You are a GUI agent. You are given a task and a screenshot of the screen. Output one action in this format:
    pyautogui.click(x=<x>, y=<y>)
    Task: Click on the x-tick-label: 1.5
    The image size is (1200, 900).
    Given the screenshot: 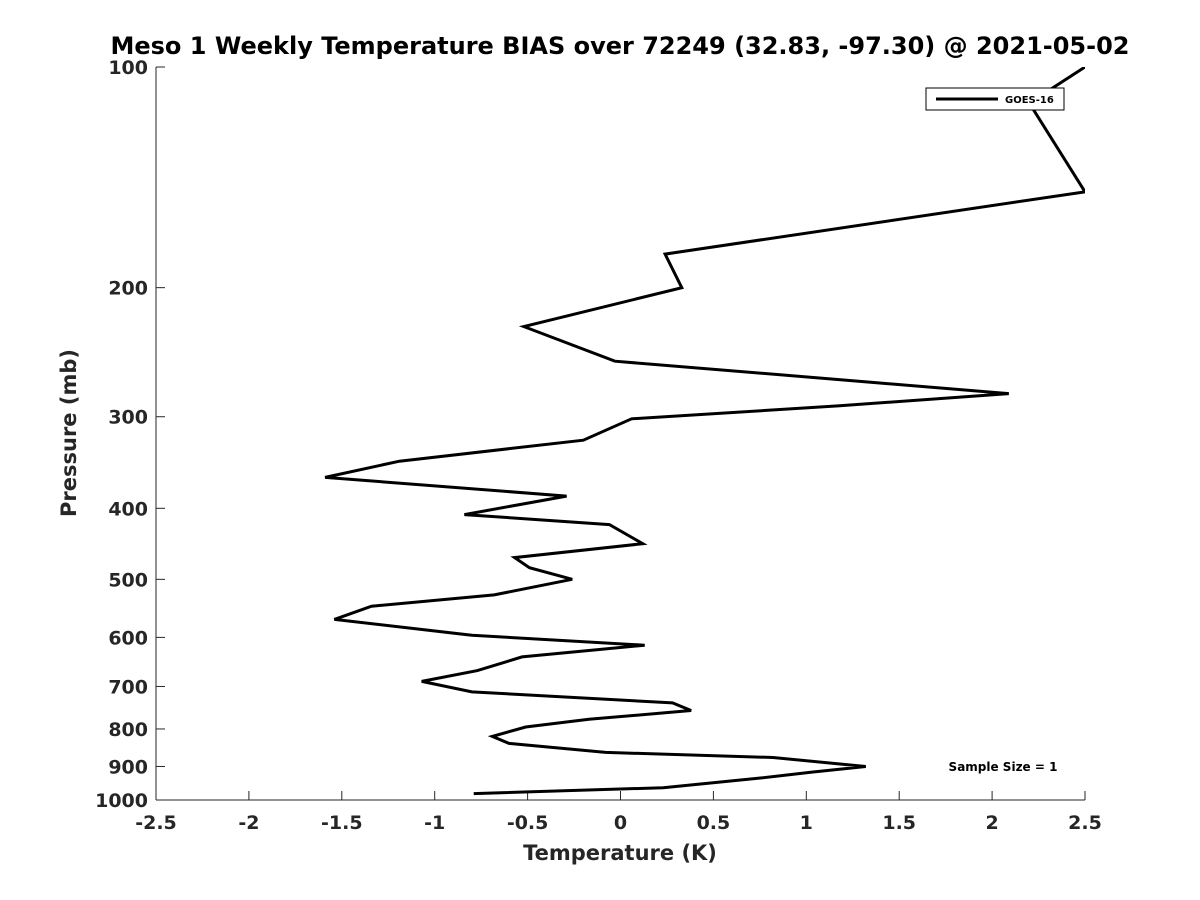 What is the action you would take?
    pyautogui.click(x=899, y=823)
    